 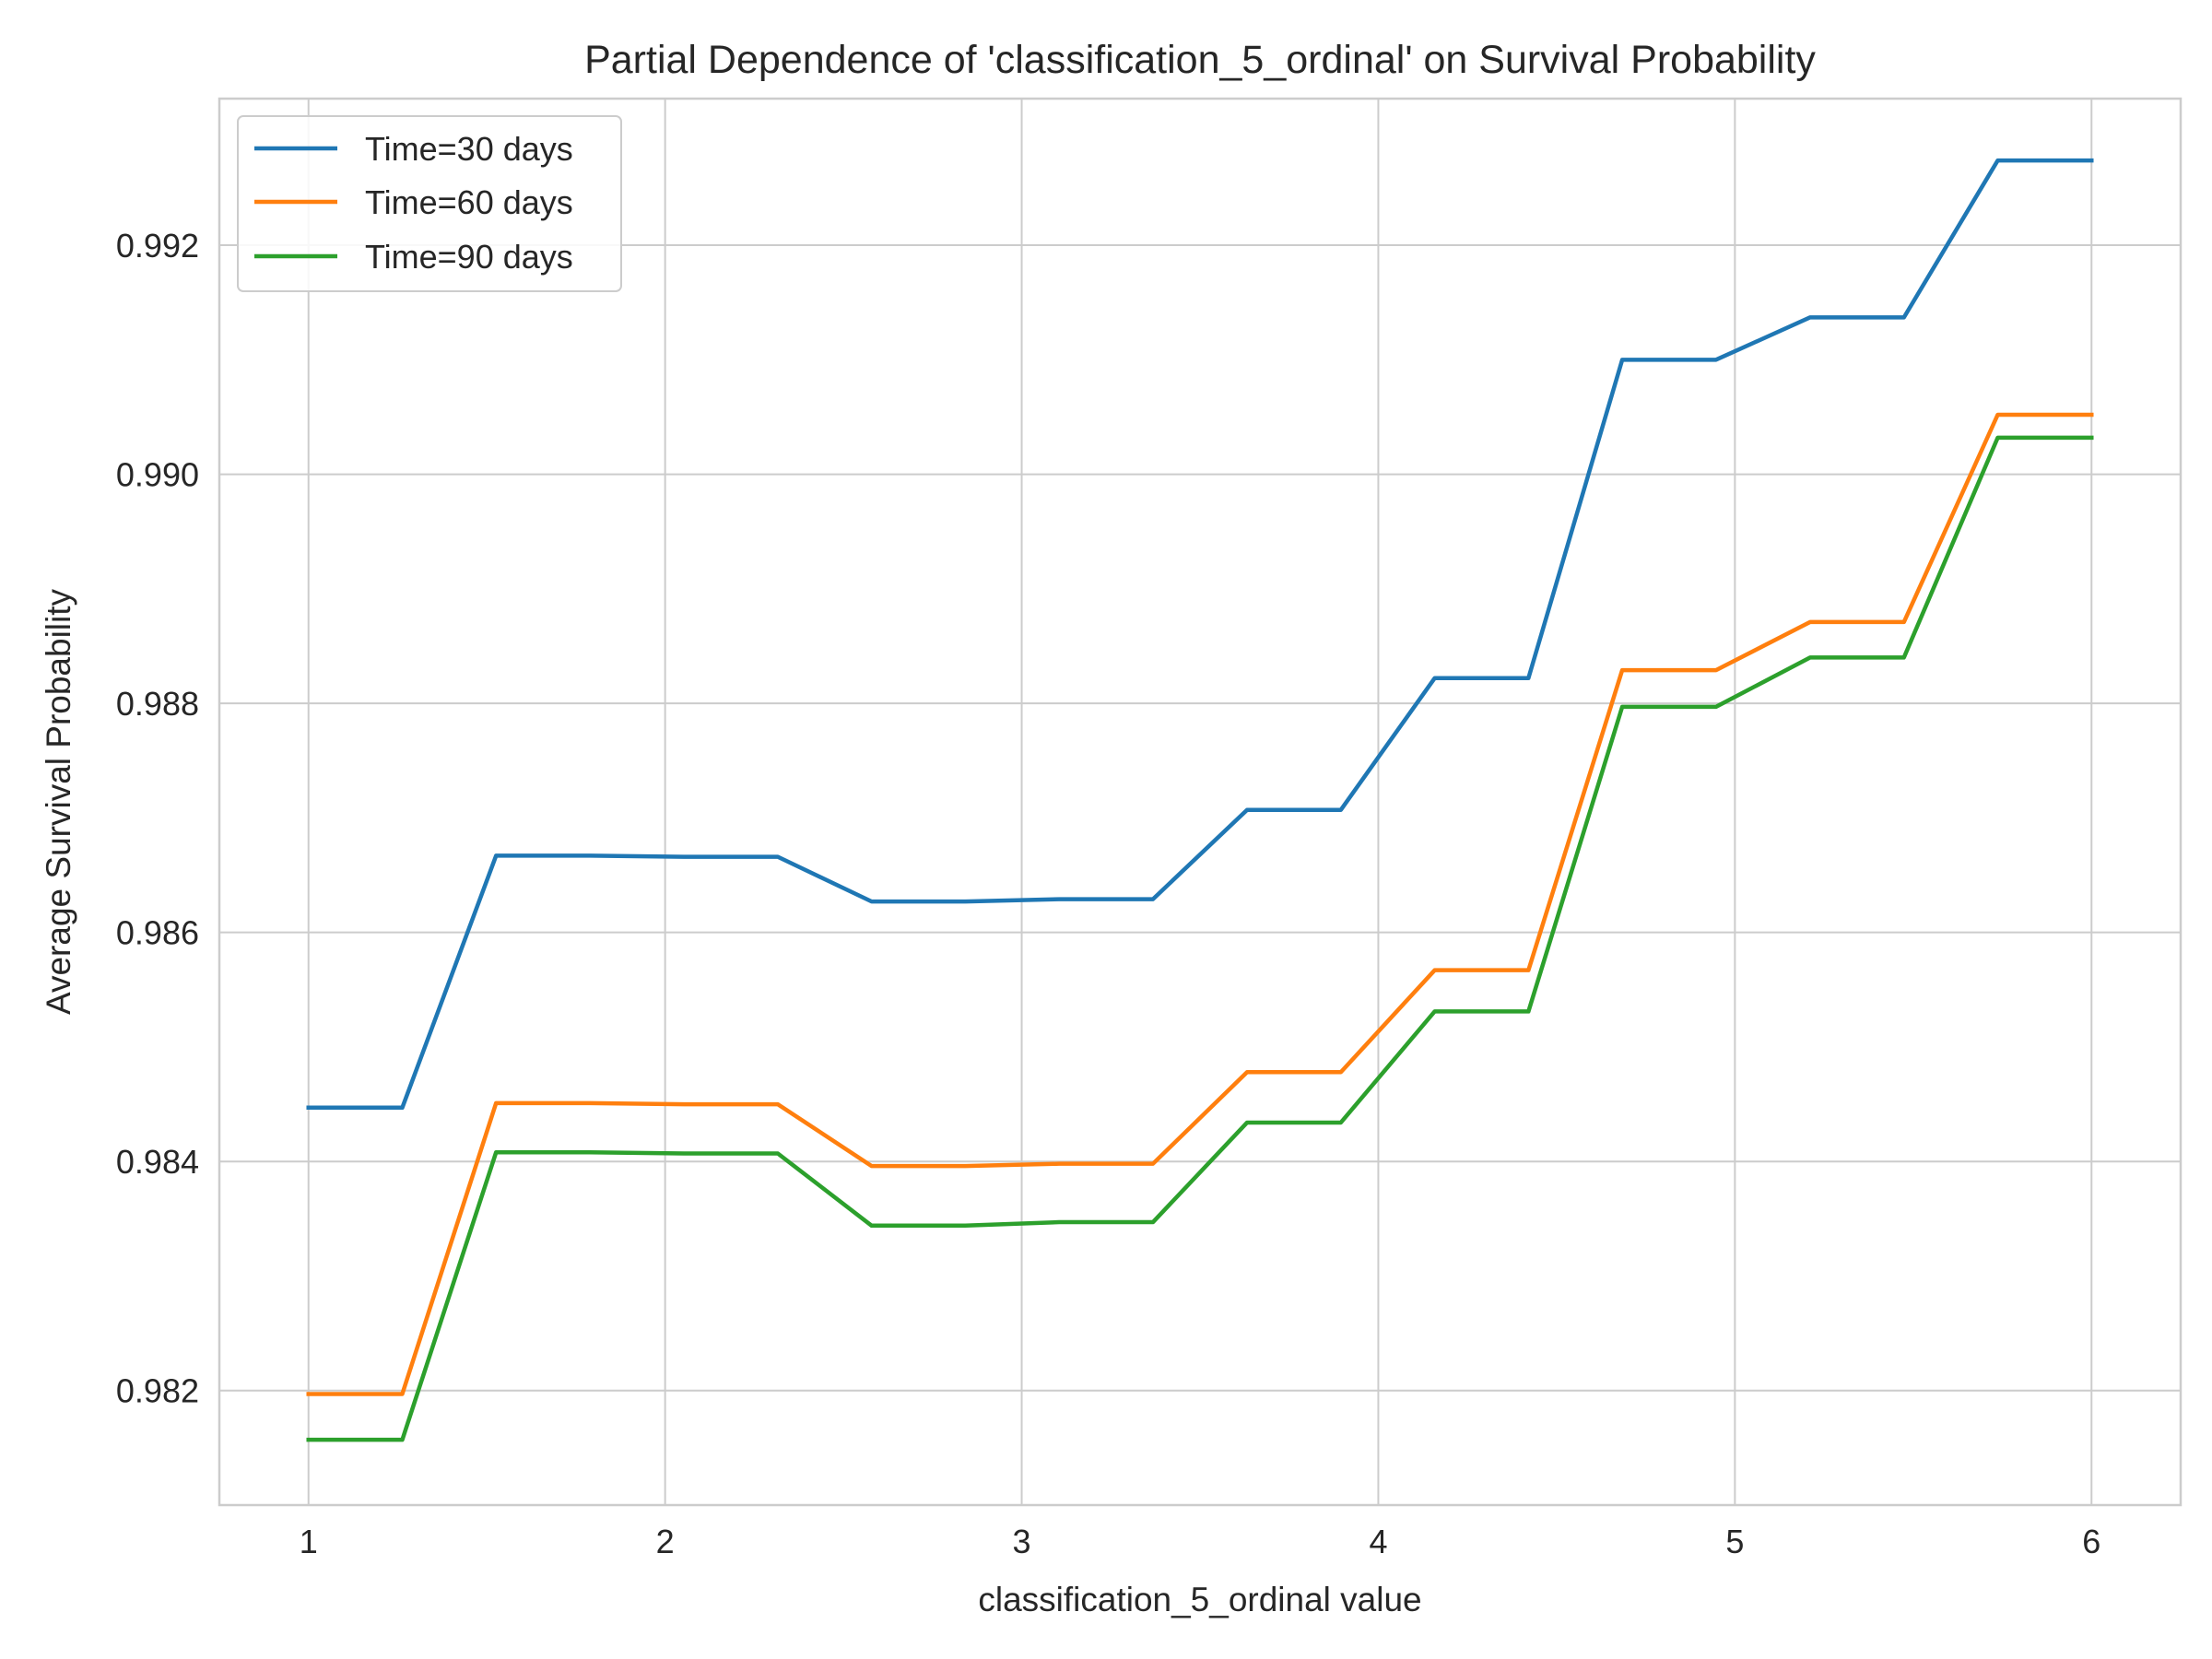 I want to click on y-tick-label: 0.986, so click(x=157, y=933).